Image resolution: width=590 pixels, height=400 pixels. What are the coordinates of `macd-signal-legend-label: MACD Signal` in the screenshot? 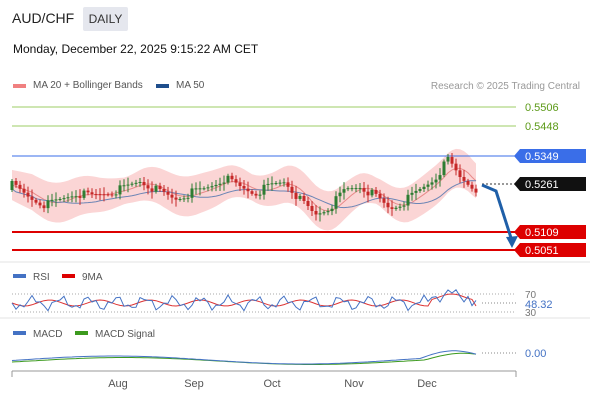 It's located at (125, 334).